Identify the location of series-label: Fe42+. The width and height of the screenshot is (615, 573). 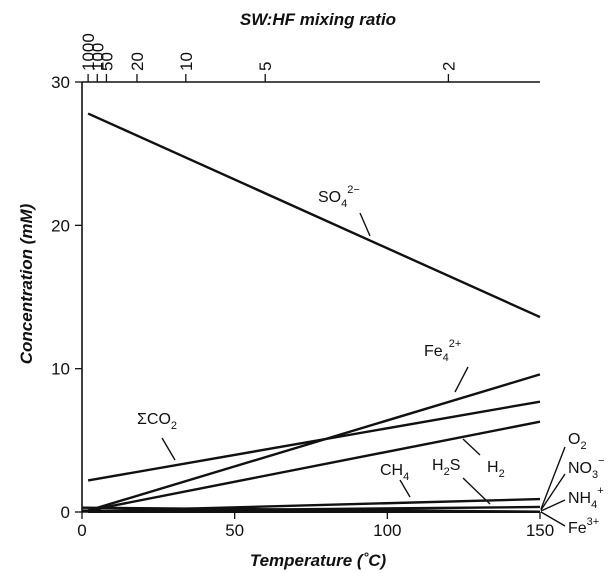
(442, 351).